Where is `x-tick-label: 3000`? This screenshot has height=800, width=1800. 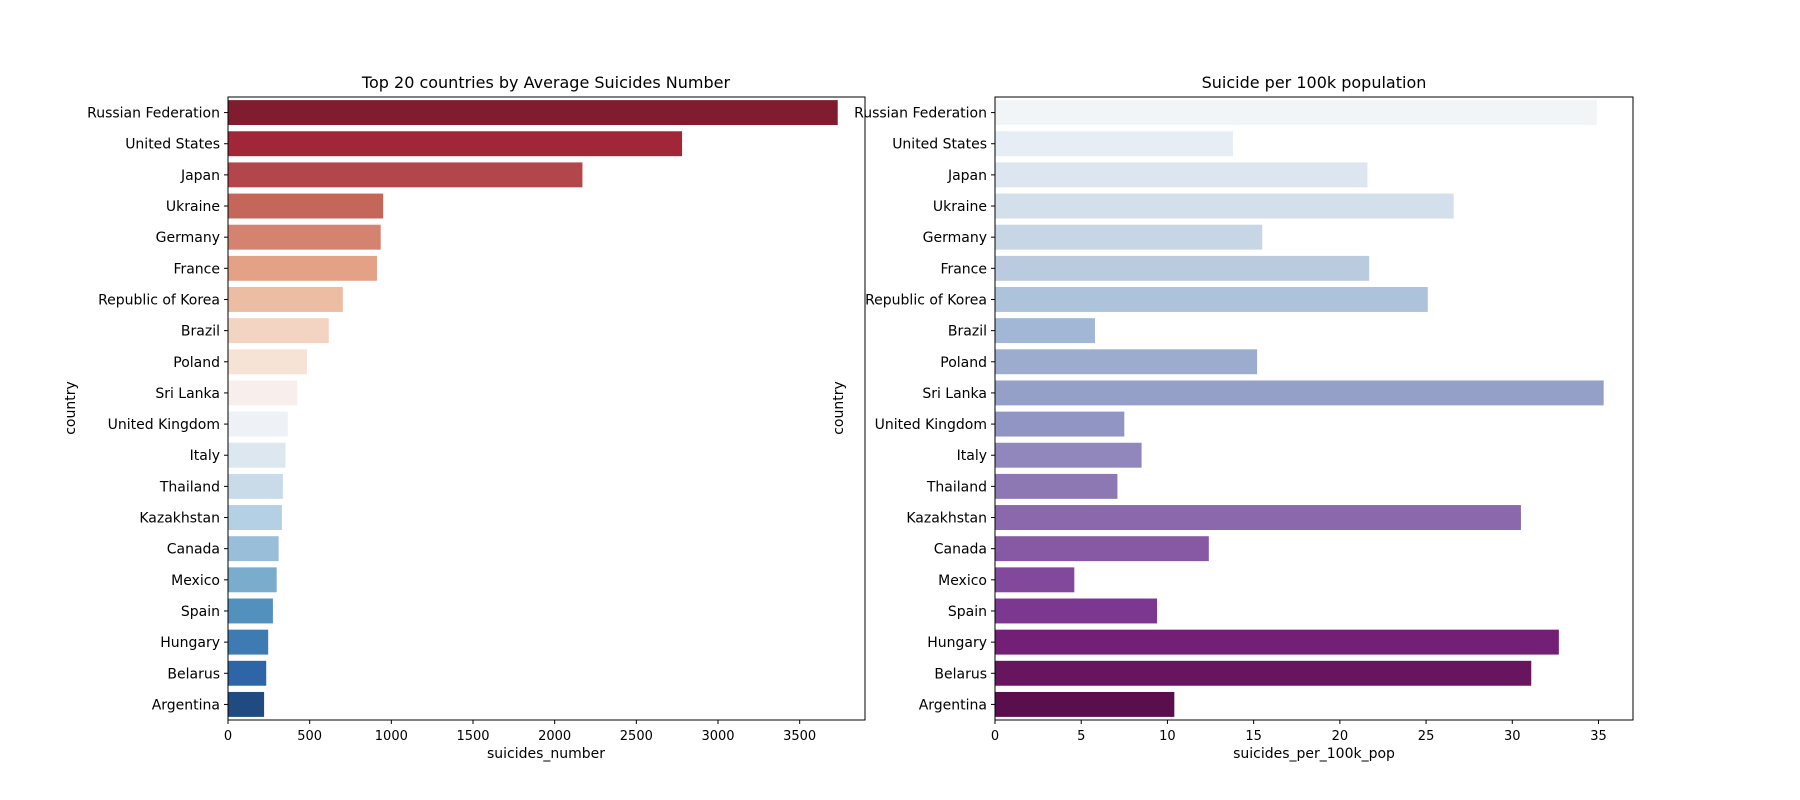 x-tick-label: 3000 is located at coordinates (717, 736).